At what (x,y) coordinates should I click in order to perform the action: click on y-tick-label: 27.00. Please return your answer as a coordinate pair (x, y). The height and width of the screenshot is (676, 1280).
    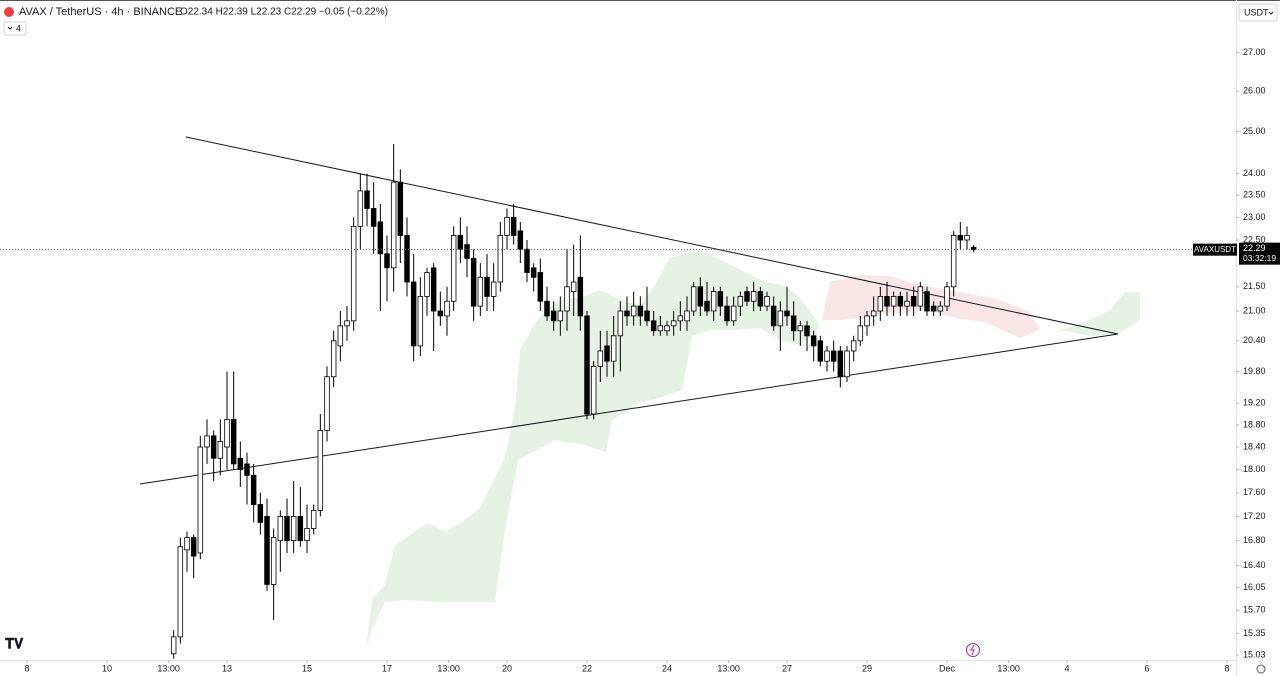
    Looking at the image, I should click on (1254, 52).